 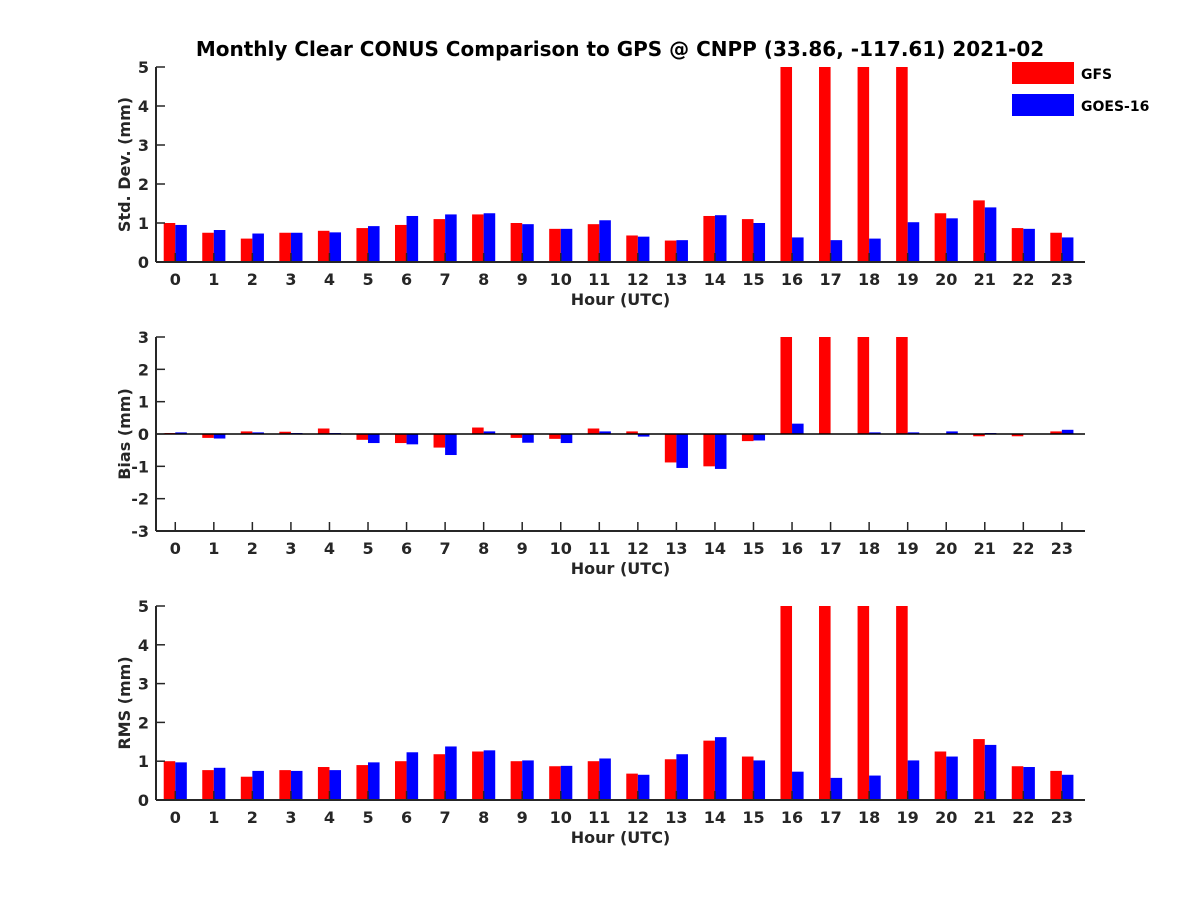 What do you see at coordinates (140, 531) in the screenshot?
I see `bias-y-tick-label: -3` at bounding box center [140, 531].